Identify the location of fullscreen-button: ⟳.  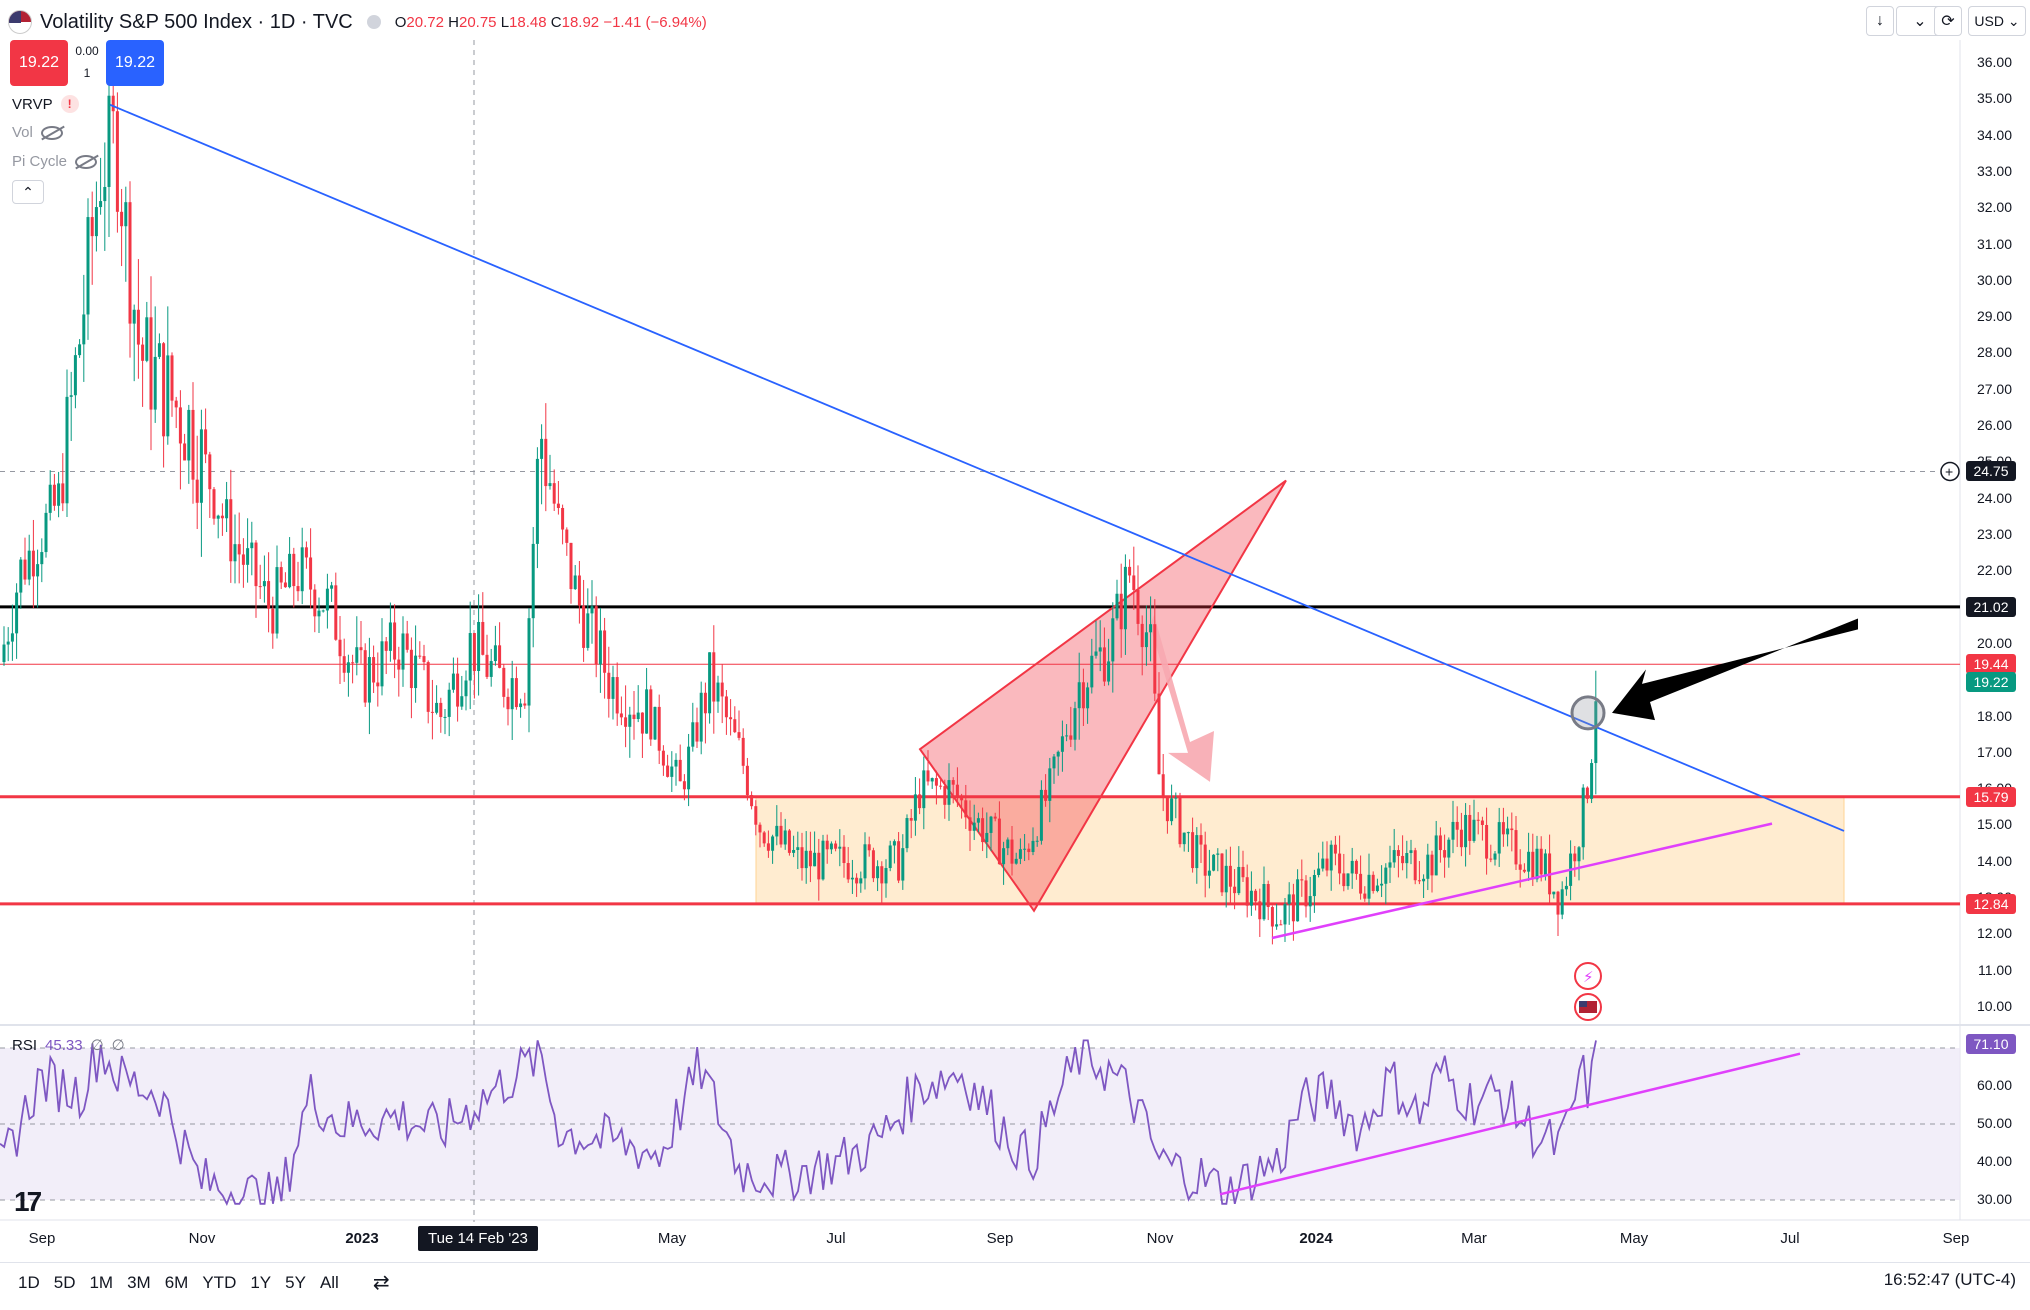
(1948, 21).